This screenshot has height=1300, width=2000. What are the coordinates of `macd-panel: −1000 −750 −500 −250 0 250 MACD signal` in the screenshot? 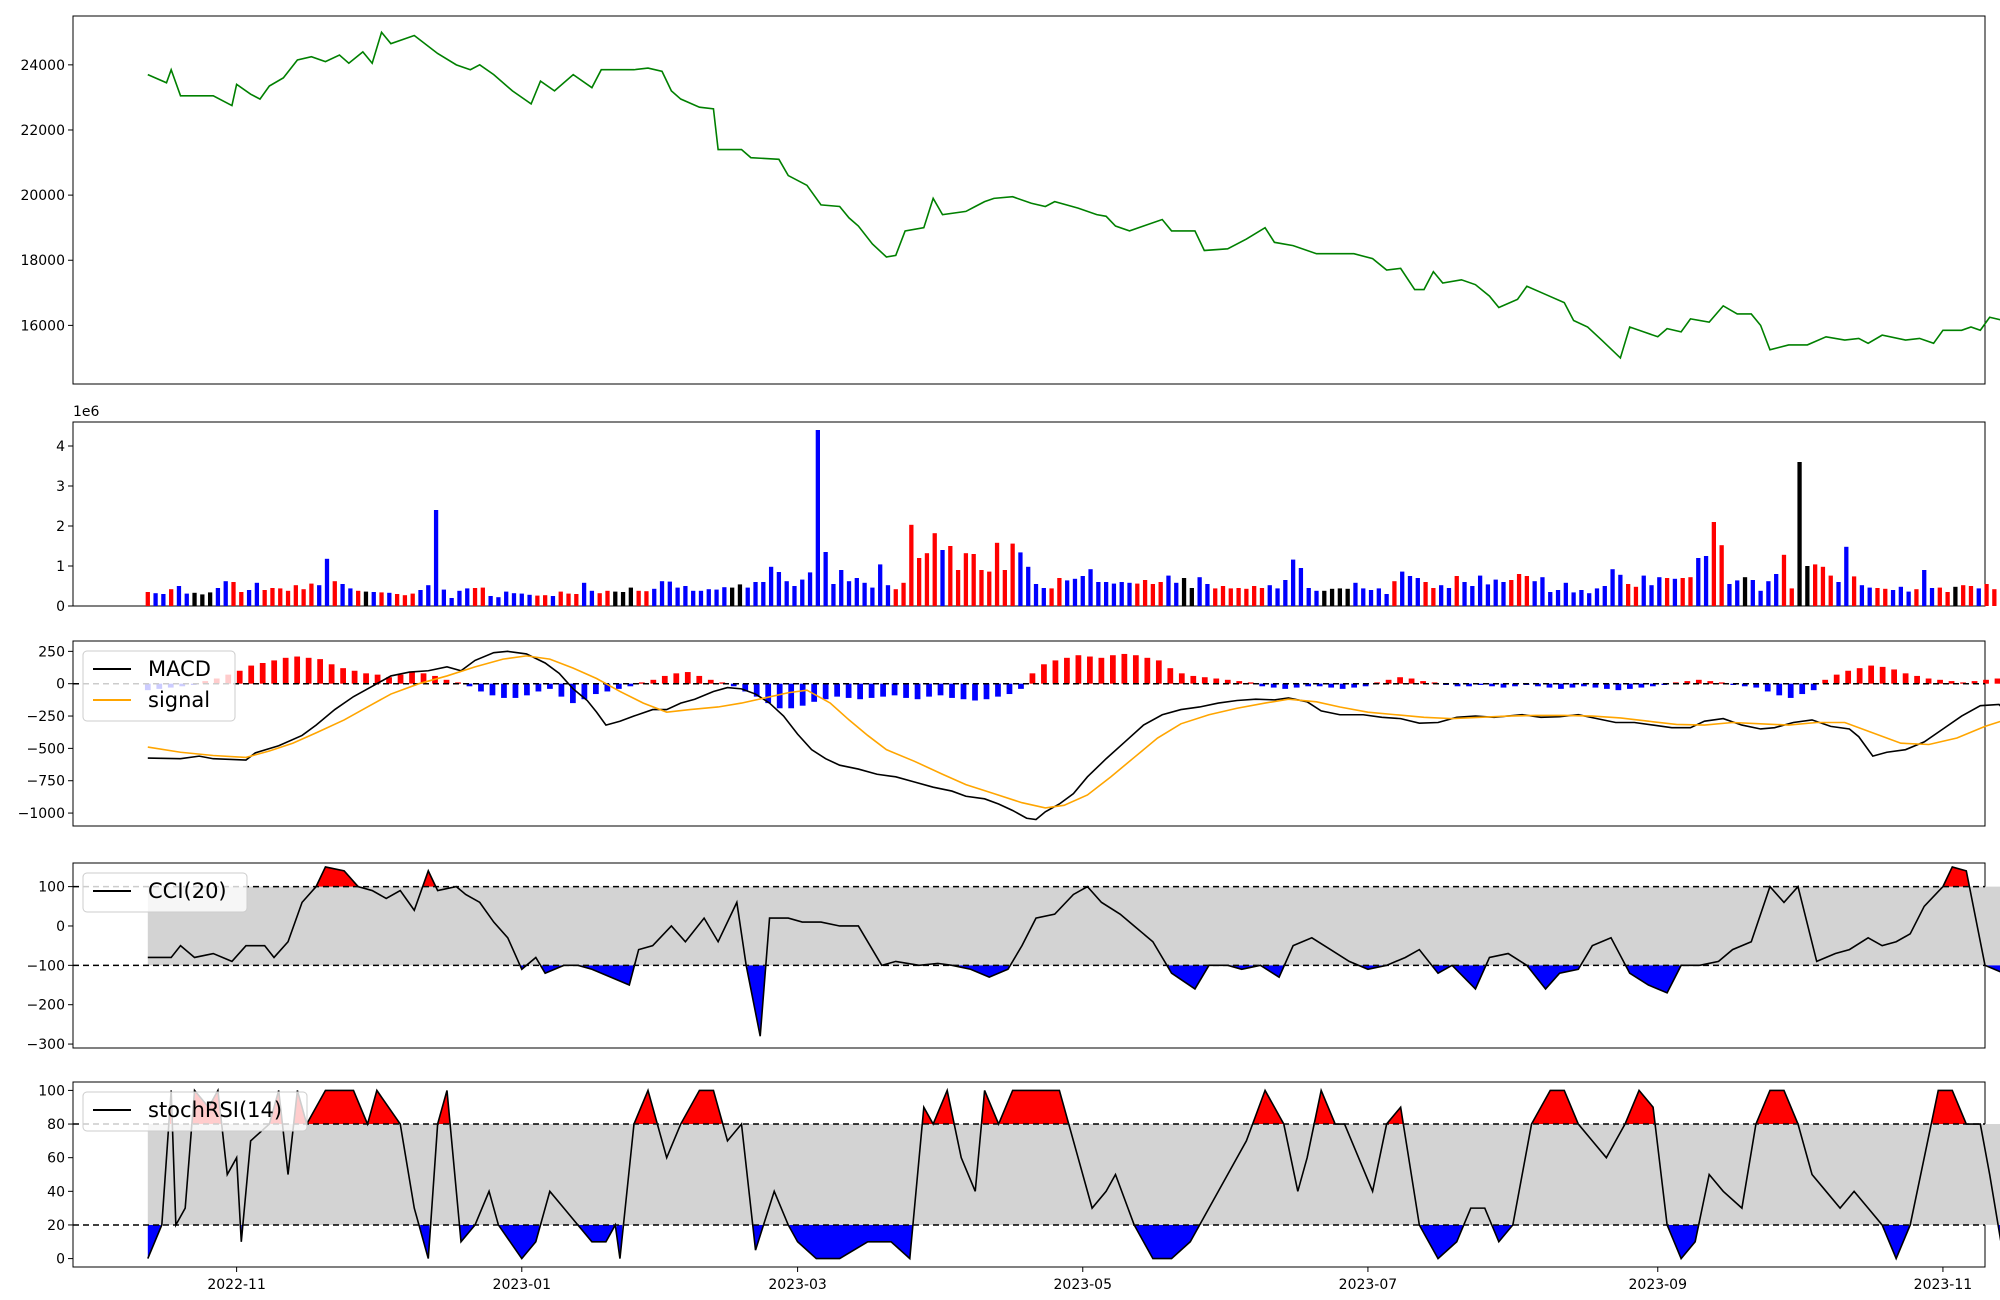 It's located at (1009, 733).